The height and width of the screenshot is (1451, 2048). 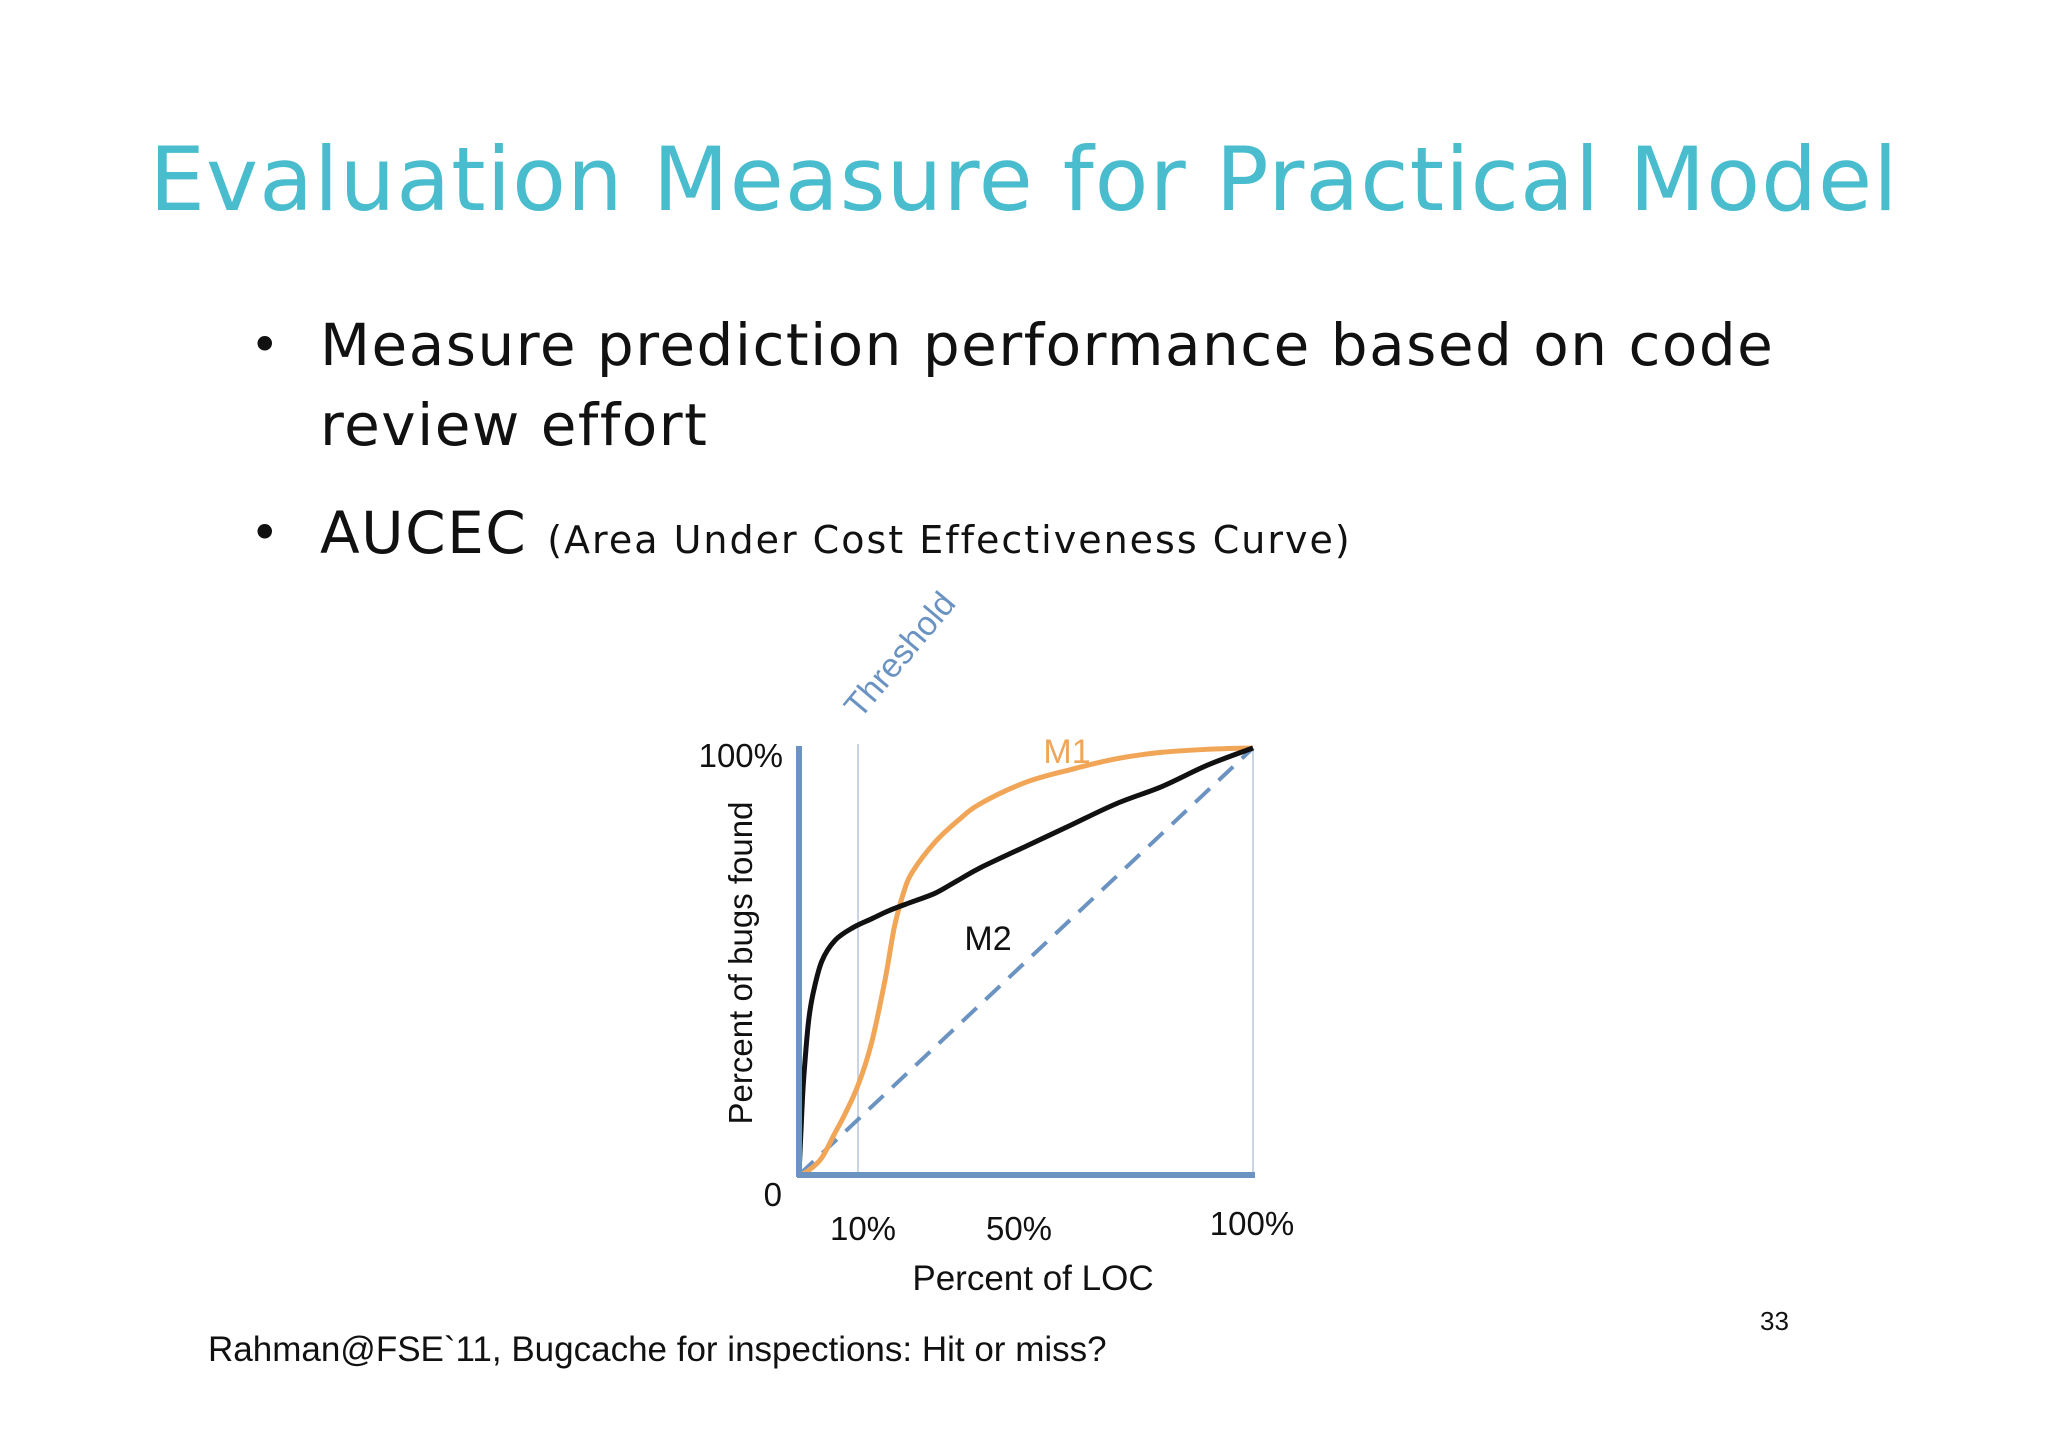 What do you see at coordinates (1019, 1228) in the screenshot?
I see `x-tick-label: 50%` at bounding box center [1019, 1228].